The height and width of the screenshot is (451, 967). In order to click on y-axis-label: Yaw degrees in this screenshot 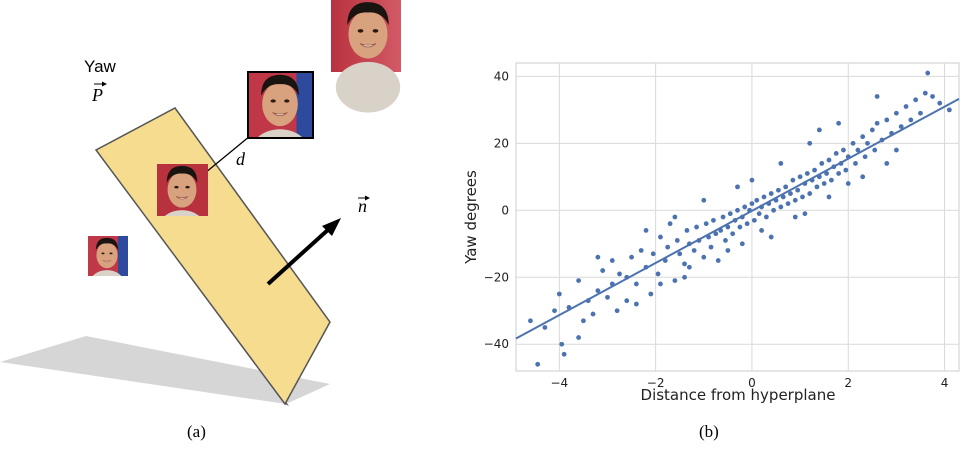, I will do `click(471, 217)`.